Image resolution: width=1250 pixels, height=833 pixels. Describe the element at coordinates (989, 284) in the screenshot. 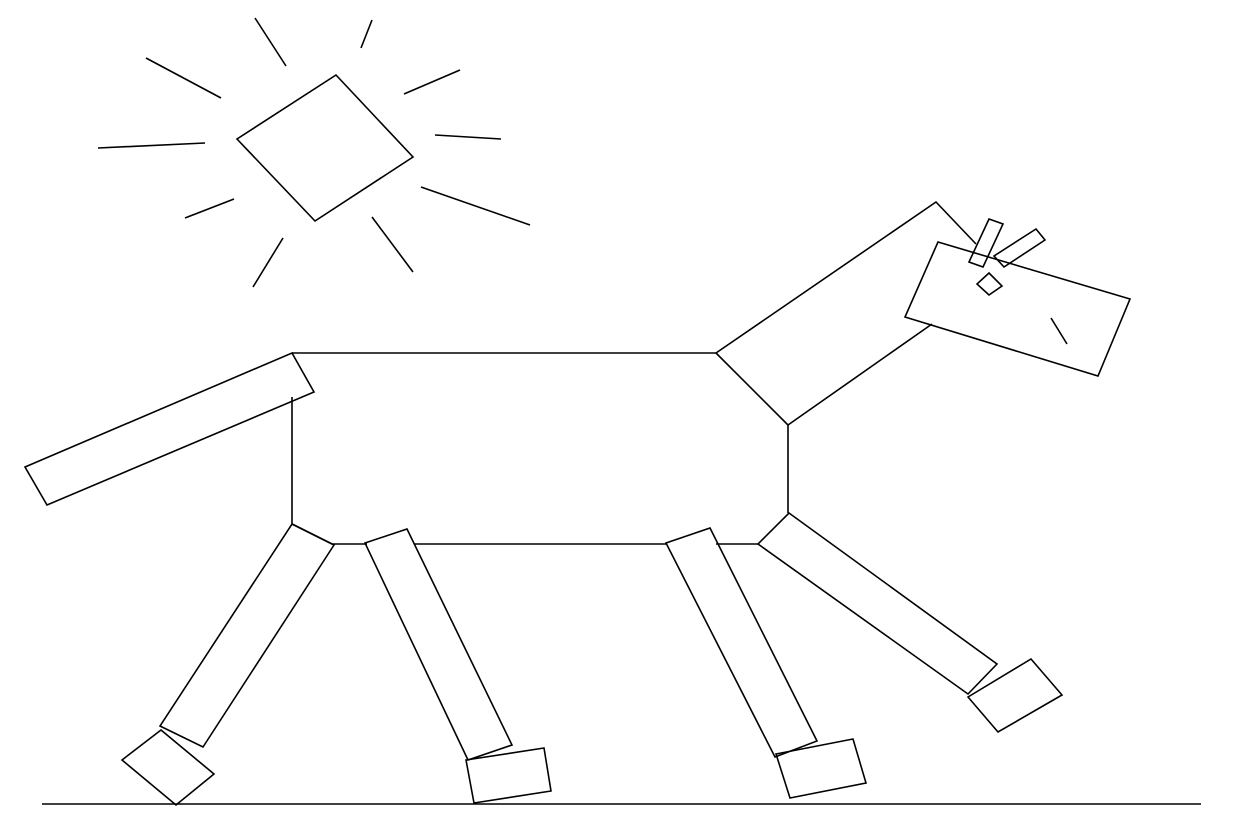

I see `horse-eye` at that location.